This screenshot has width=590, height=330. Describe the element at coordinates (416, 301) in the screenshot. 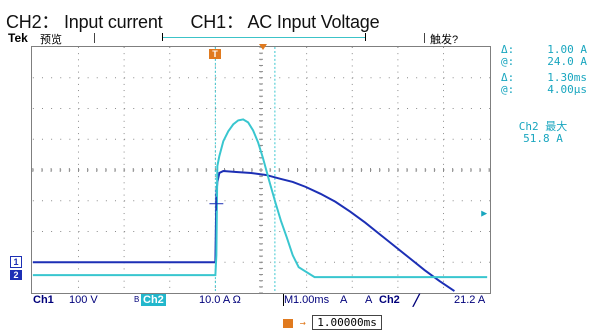

I see `trigger-slope-icon: ╱` at that location.